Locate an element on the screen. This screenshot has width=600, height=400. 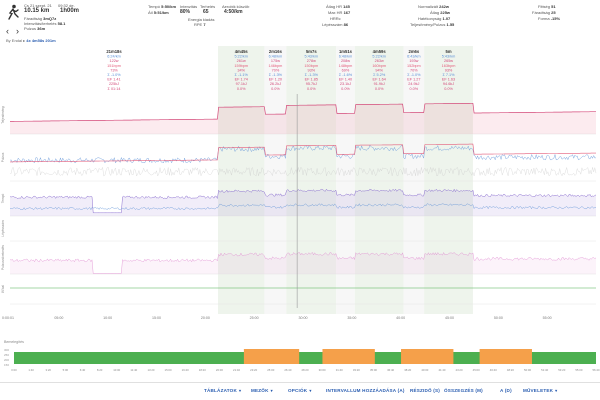
interval-stat-label: EF 1.40 is located at coordinates (345, 80).